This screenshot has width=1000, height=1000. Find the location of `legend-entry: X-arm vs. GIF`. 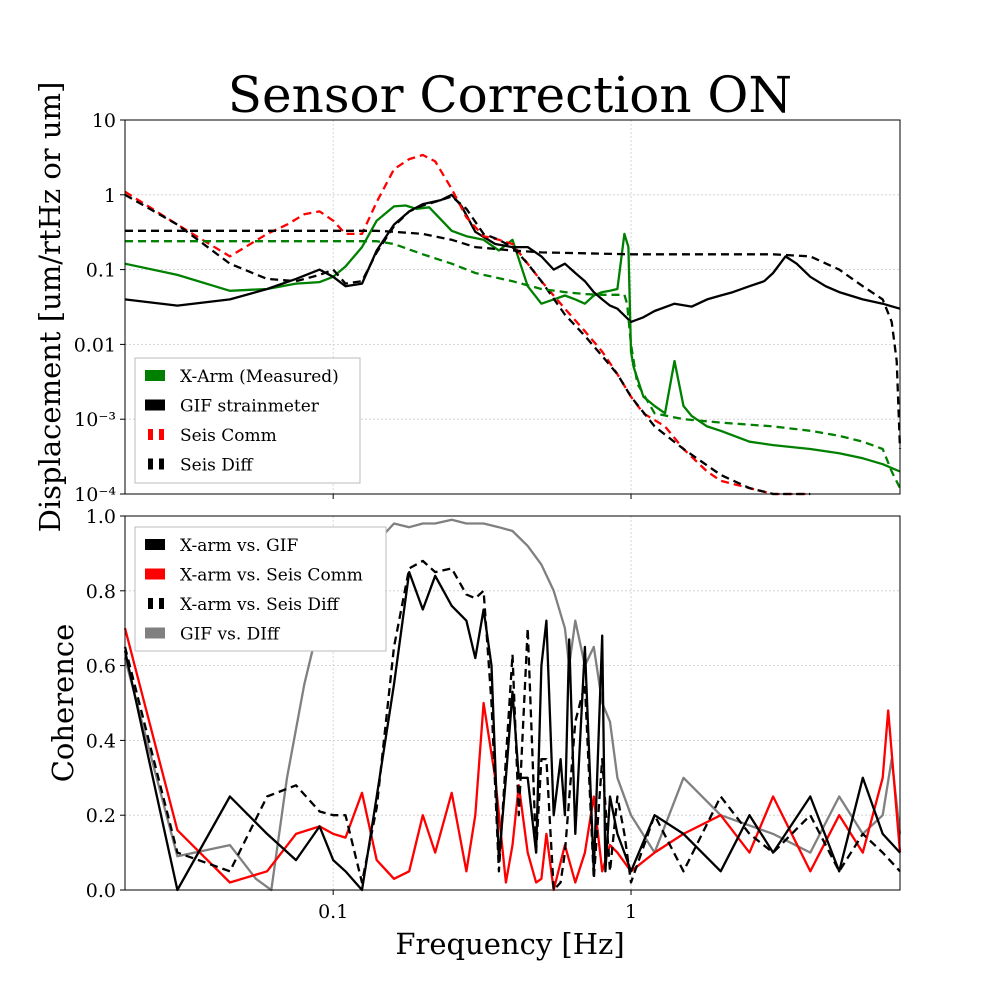

legend-entry: X-arm vs. GIF is located at coordinates (221, 546).